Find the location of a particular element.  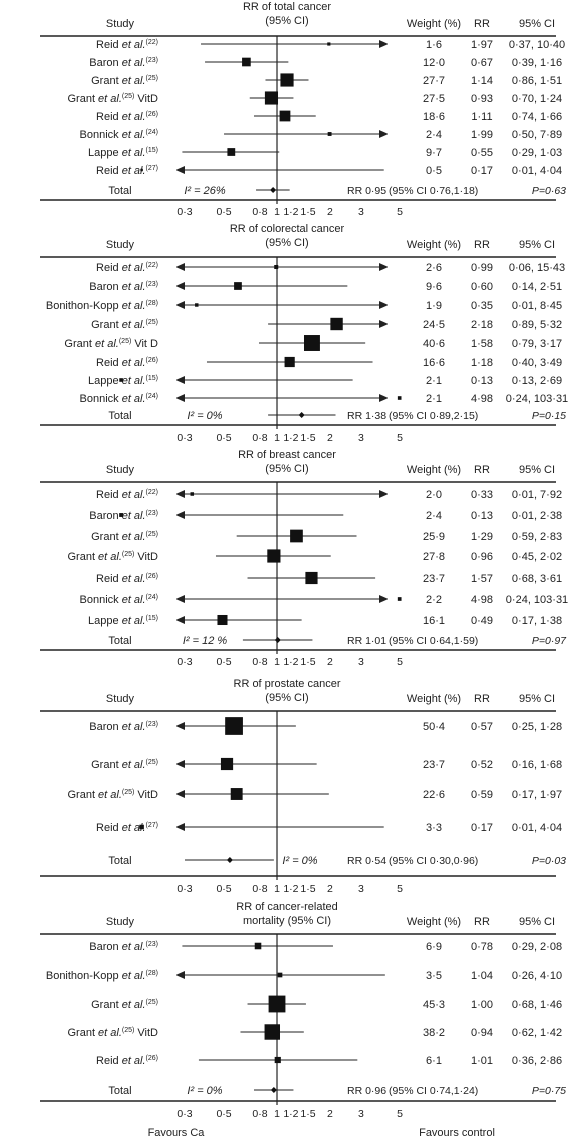

study-label: Reid et al.(27) is located at coordinates (127, 828).